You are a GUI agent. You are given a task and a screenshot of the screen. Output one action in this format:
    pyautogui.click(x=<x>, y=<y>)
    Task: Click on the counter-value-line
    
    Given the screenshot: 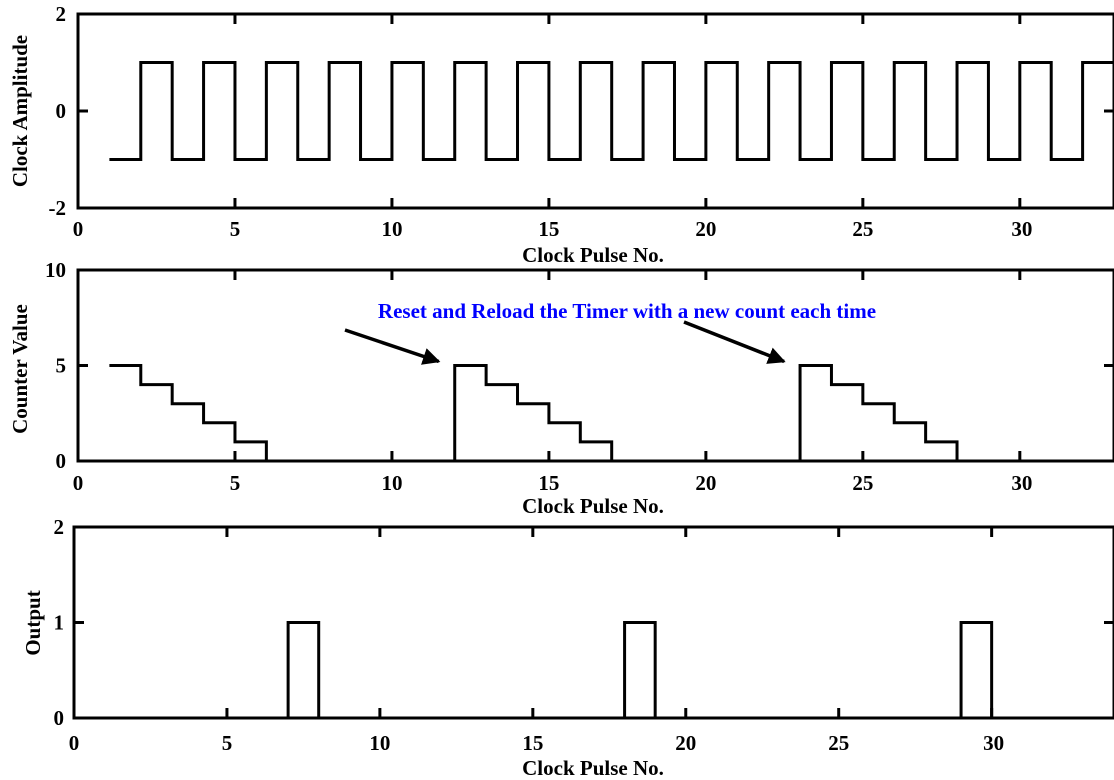 What is the action you would take?
    pyautogui.click(x=611, y=413)
    